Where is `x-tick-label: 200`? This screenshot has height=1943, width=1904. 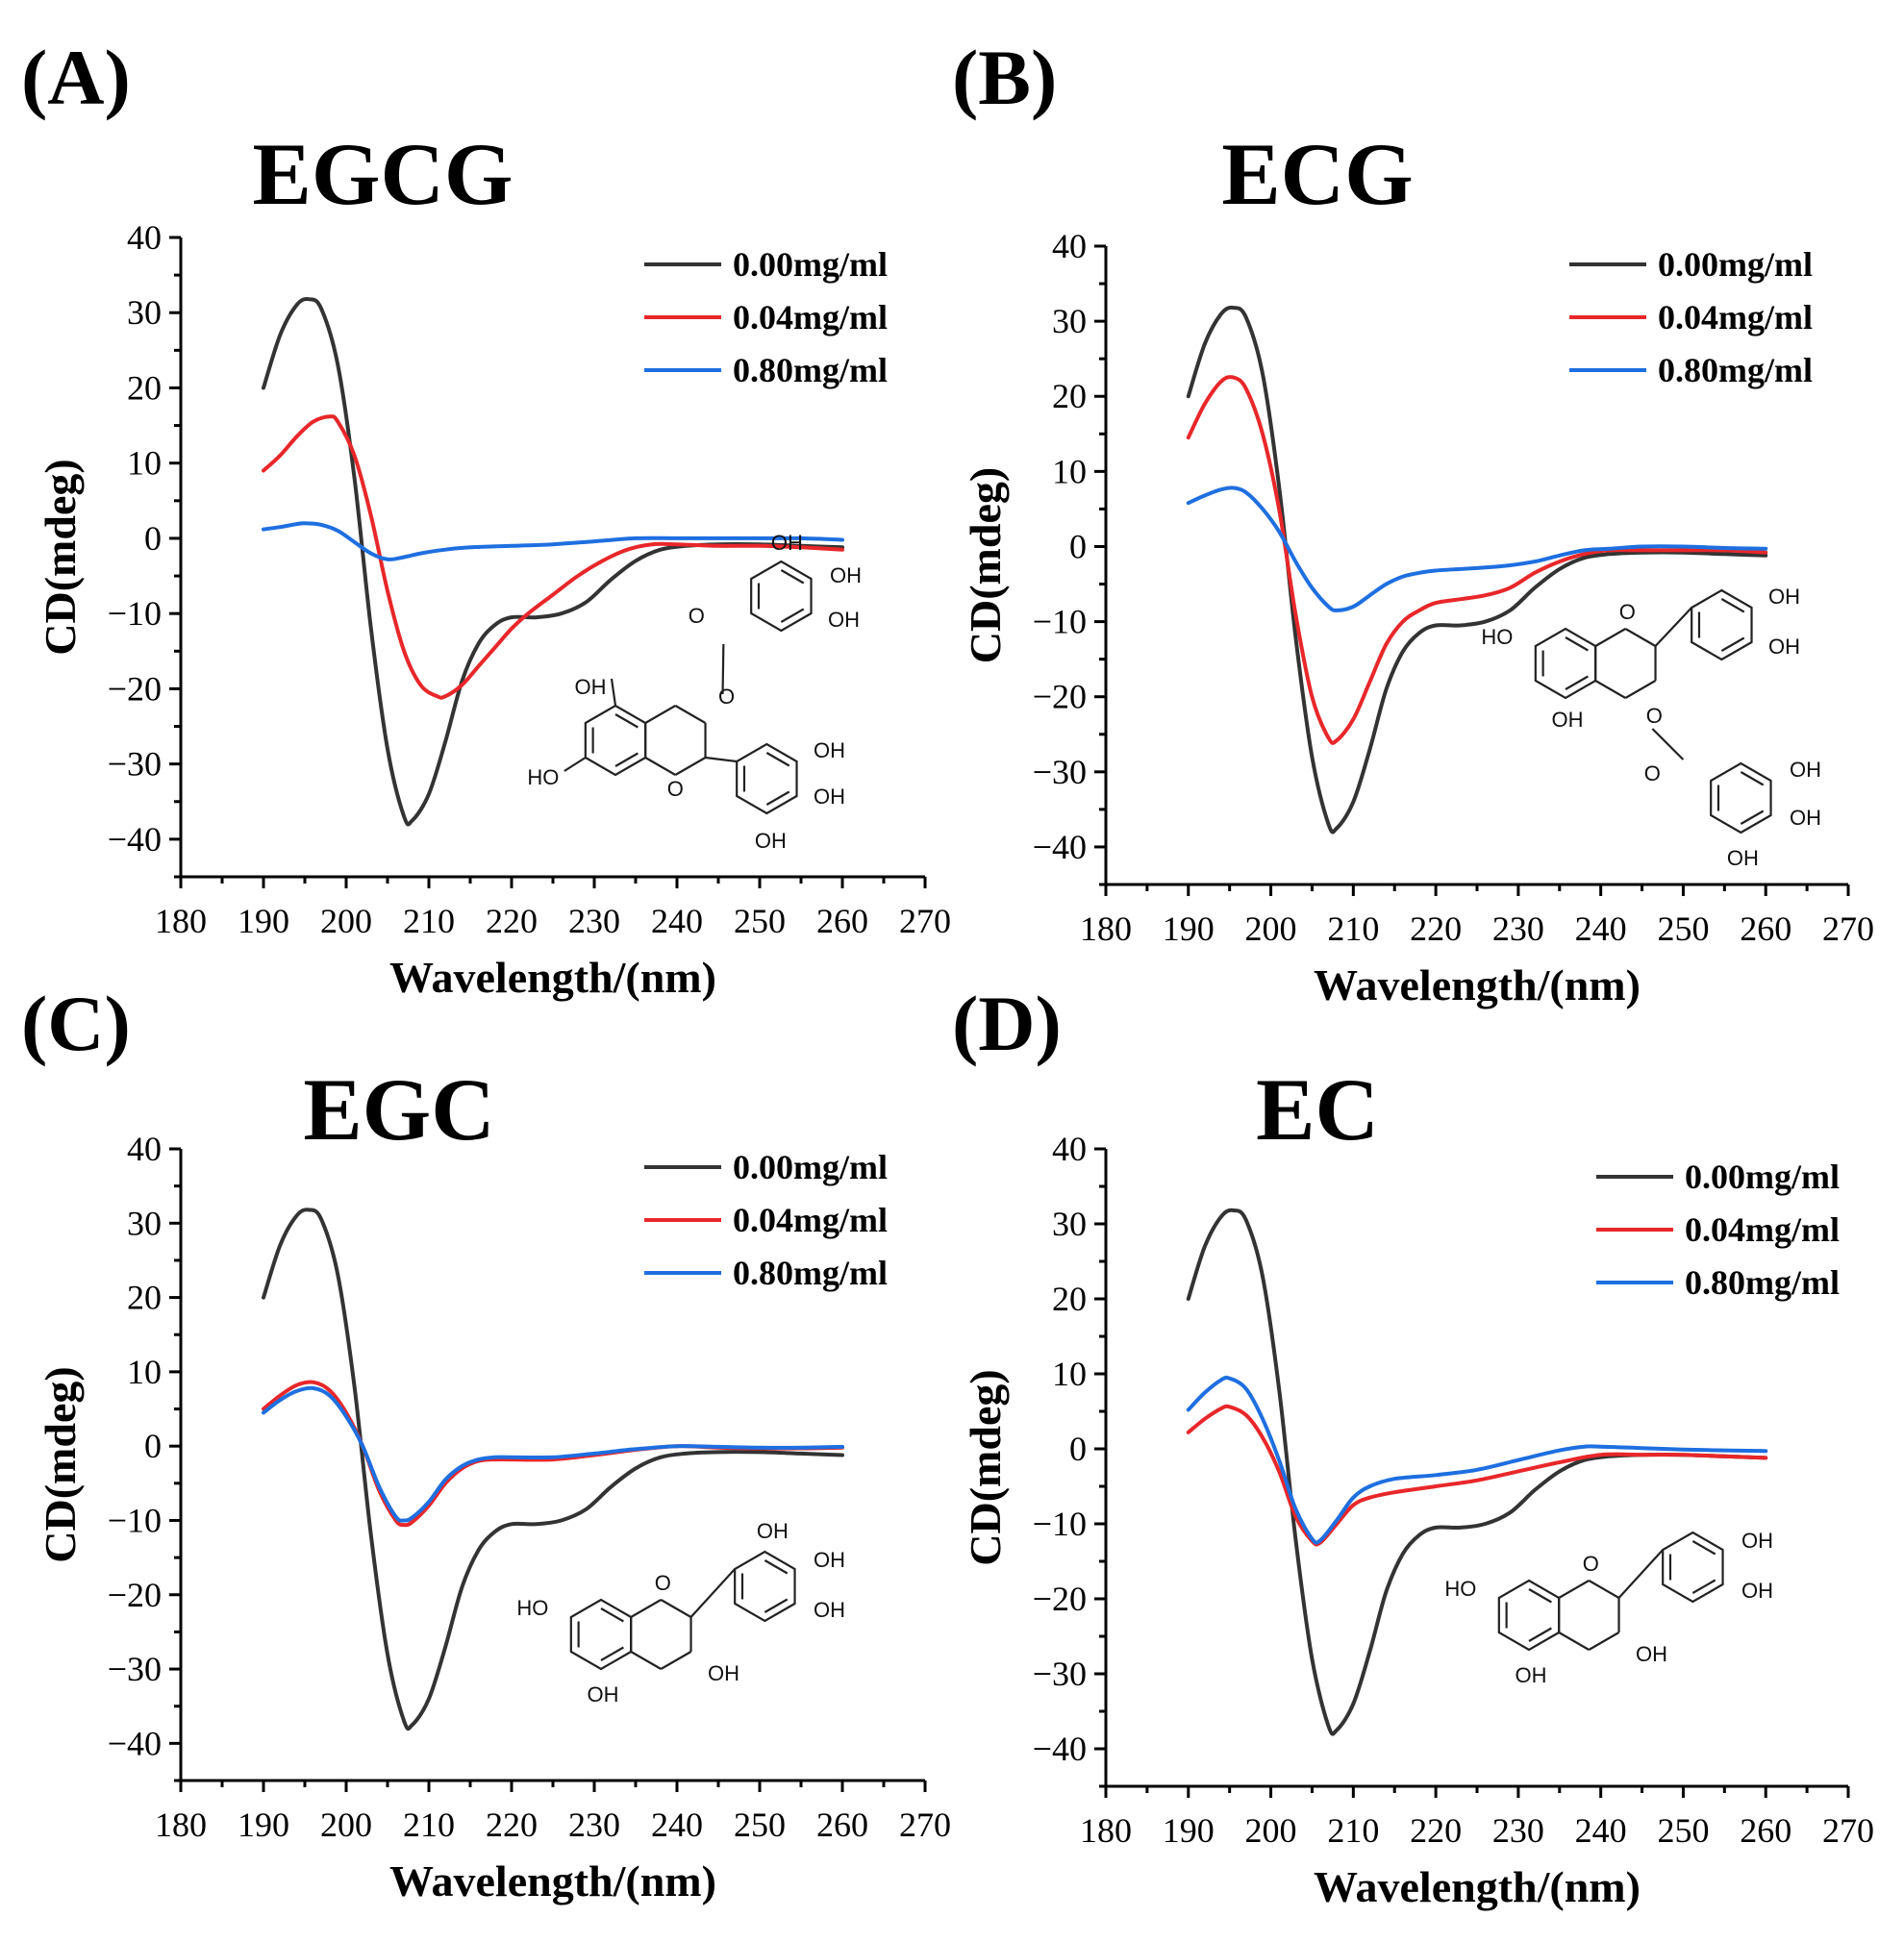 x-tick-label: 200 is located at coordinates (346, 1825).